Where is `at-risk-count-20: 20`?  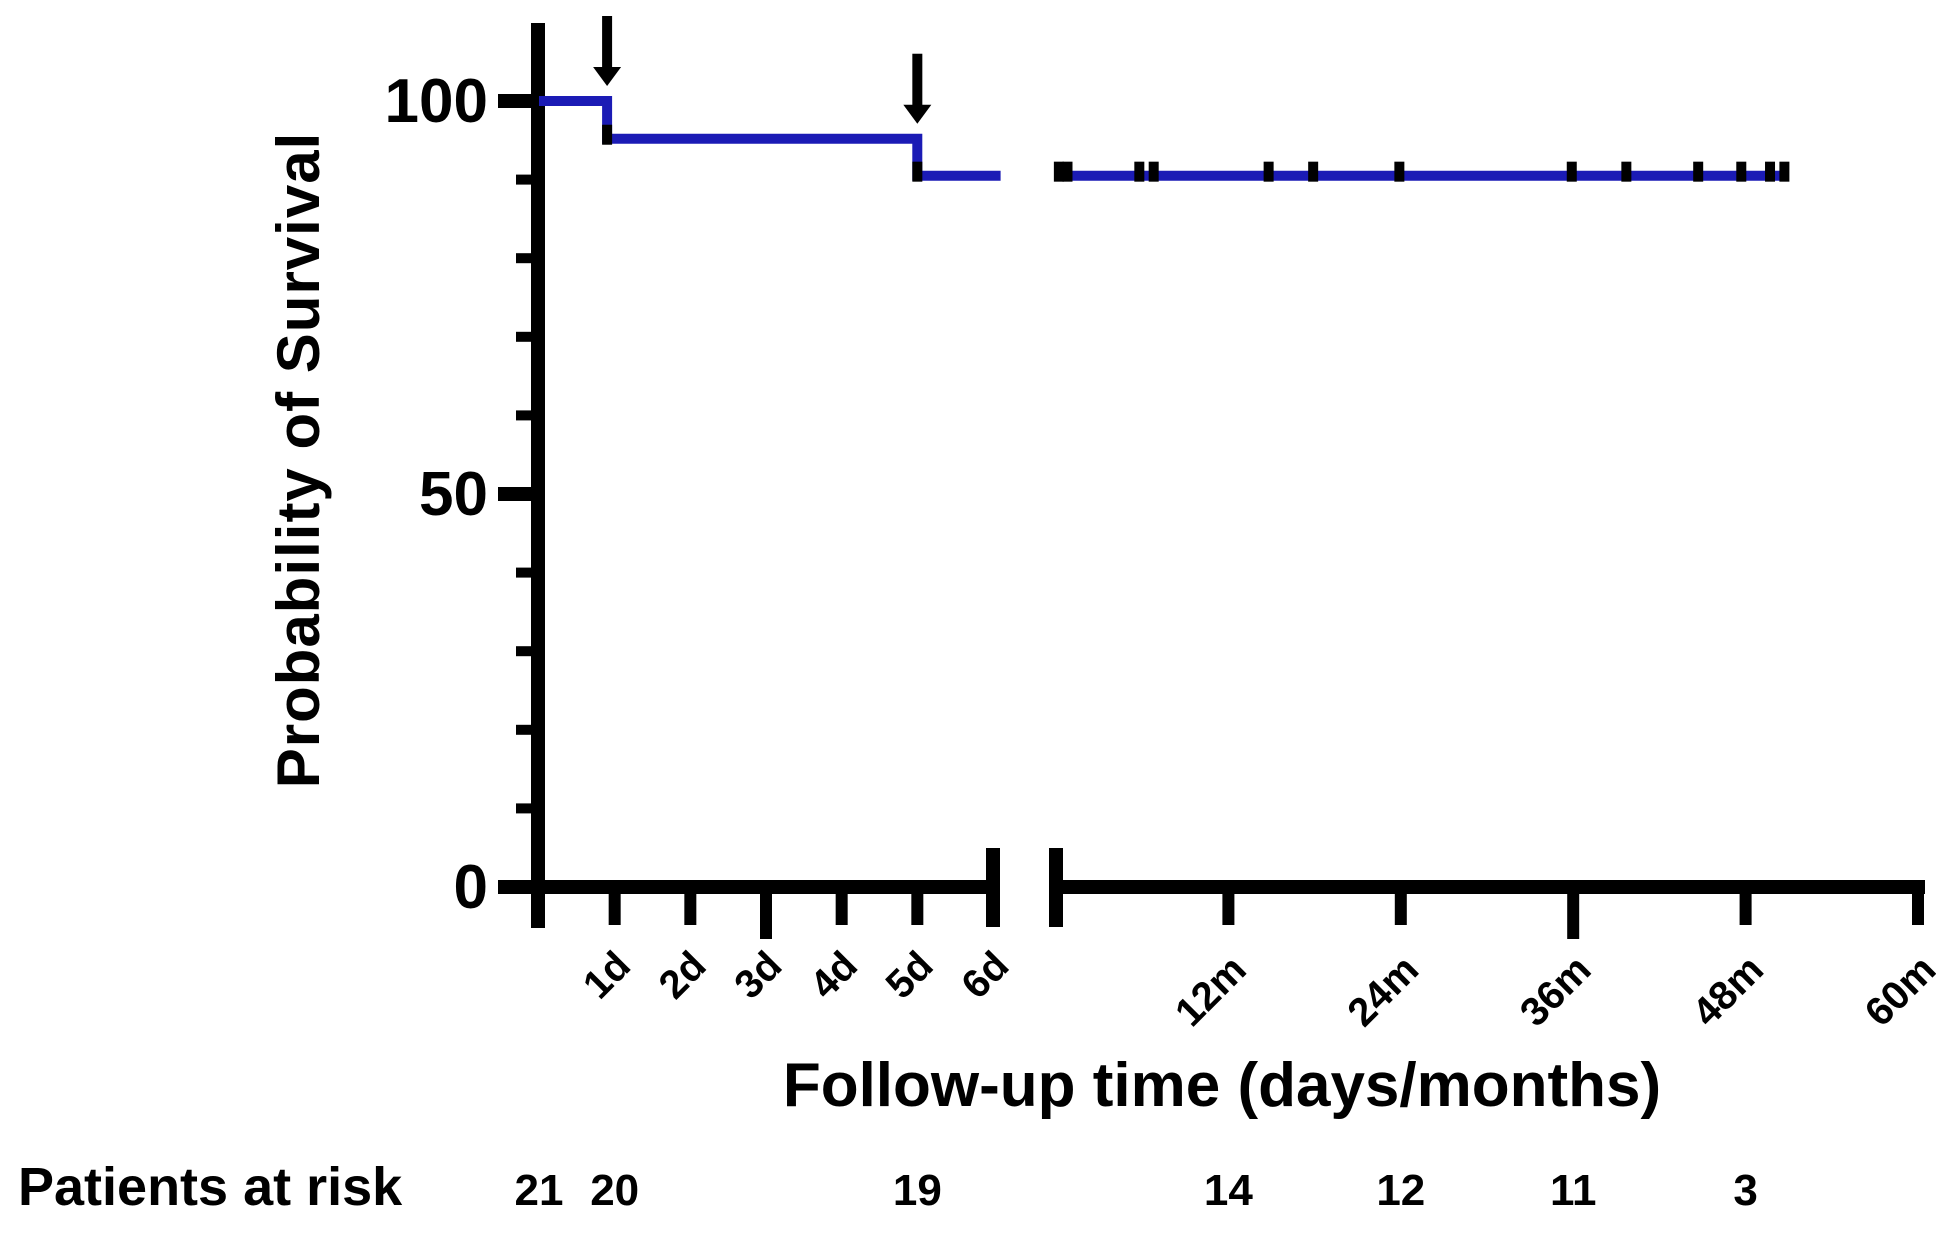
at-risk-count-20: 20 is located at coordinates (614, 1190).